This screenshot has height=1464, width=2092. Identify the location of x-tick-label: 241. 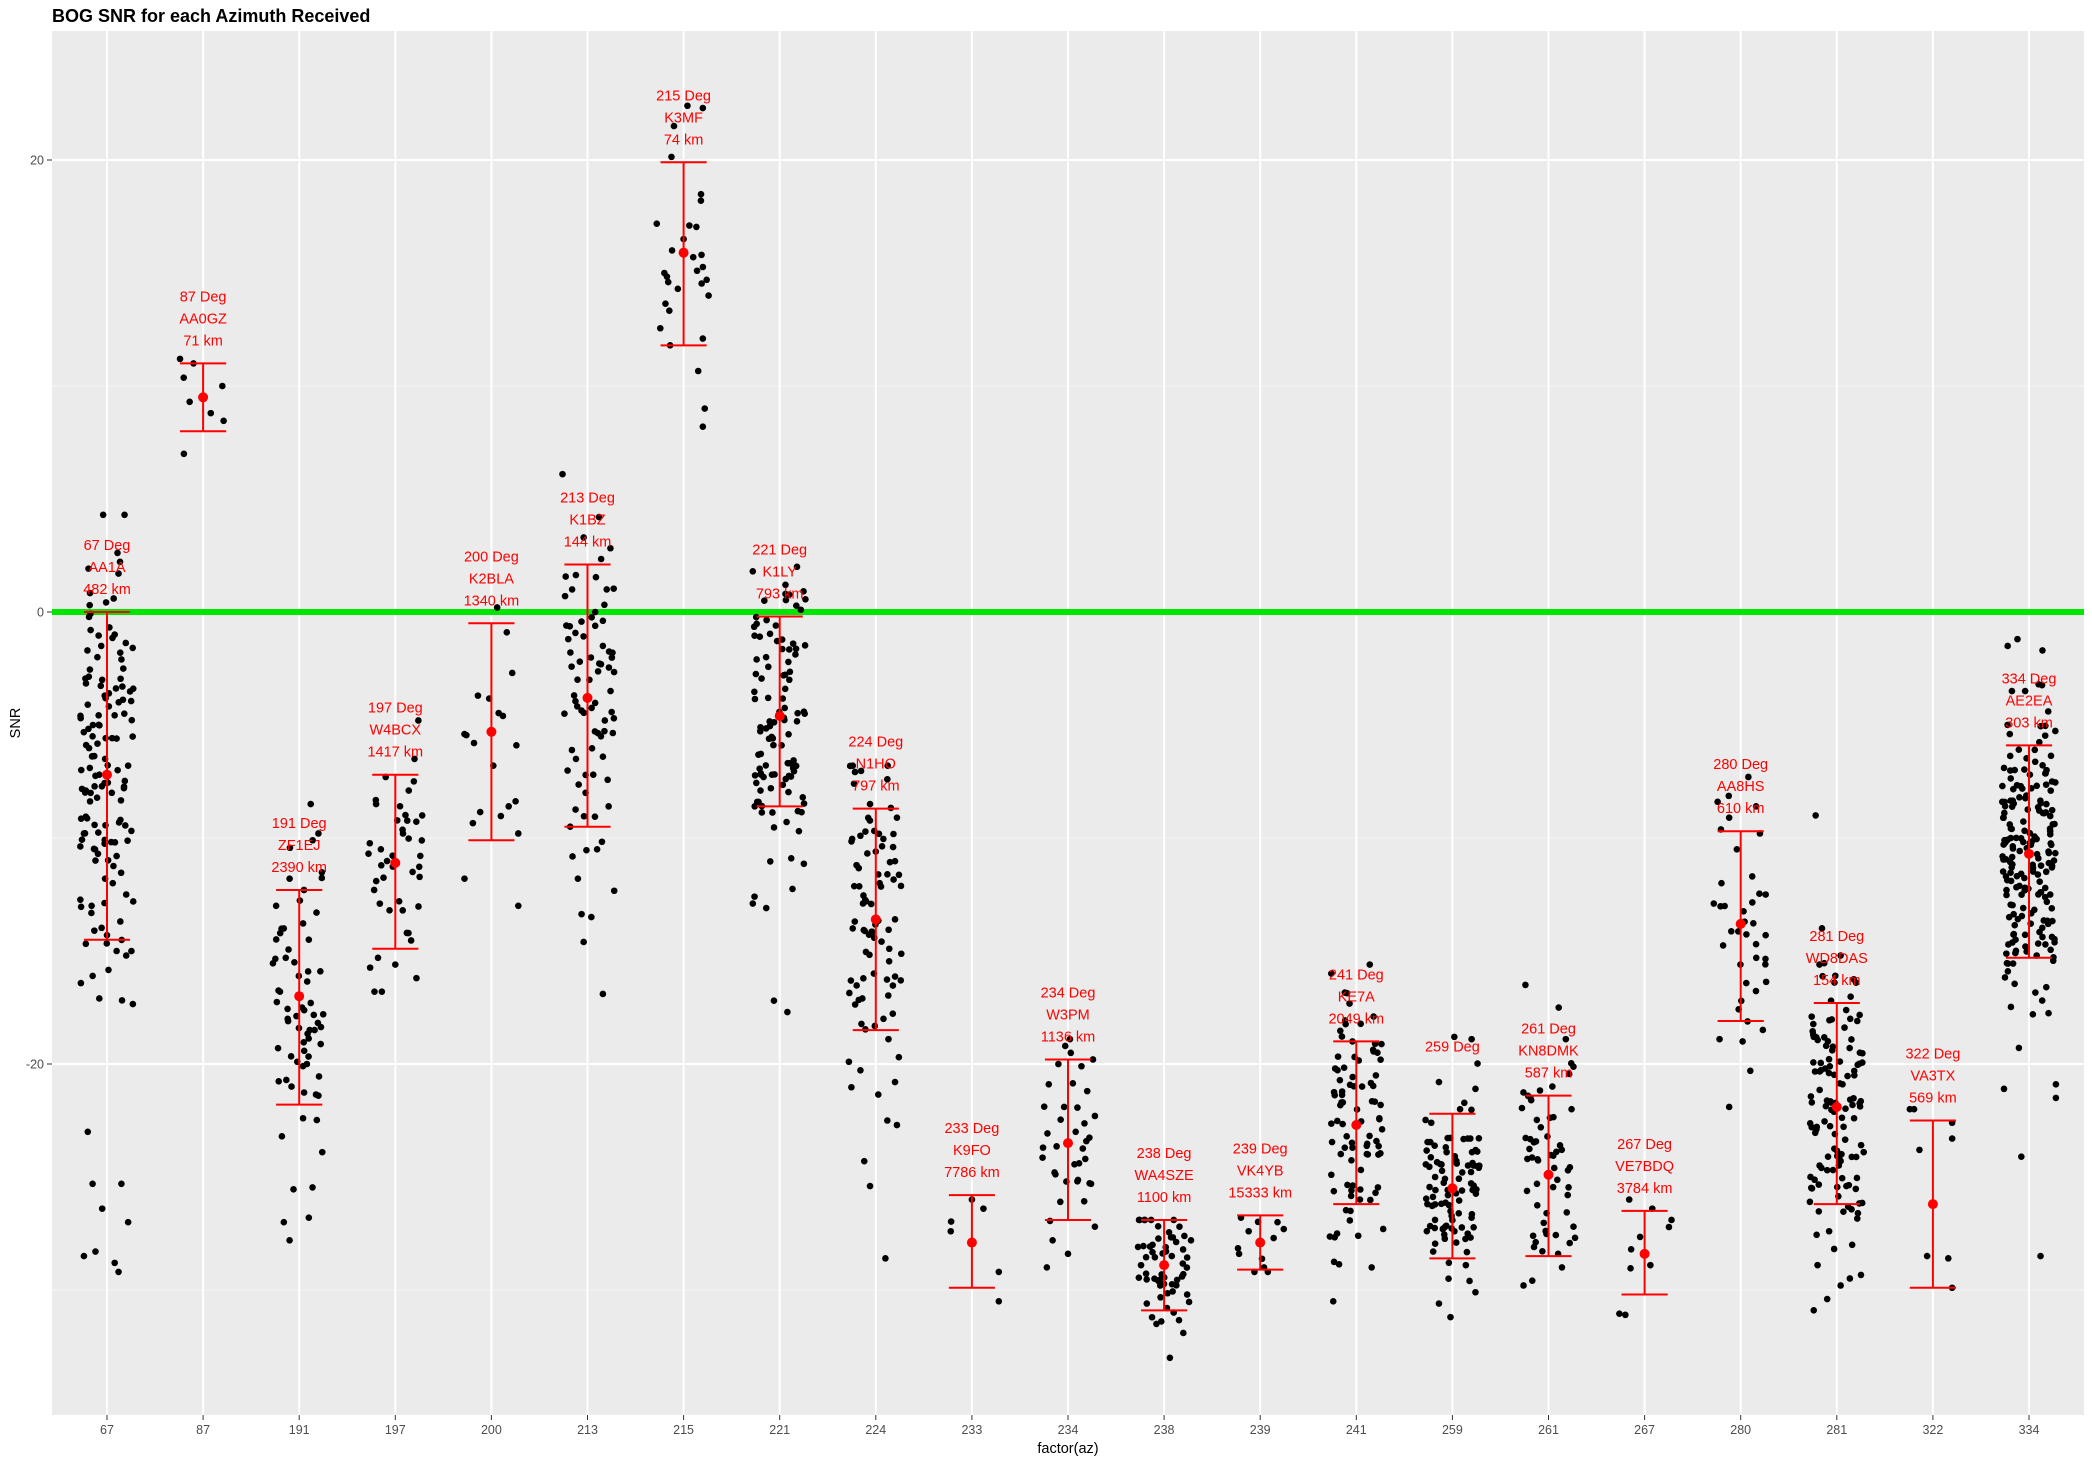
(1356, 1430).